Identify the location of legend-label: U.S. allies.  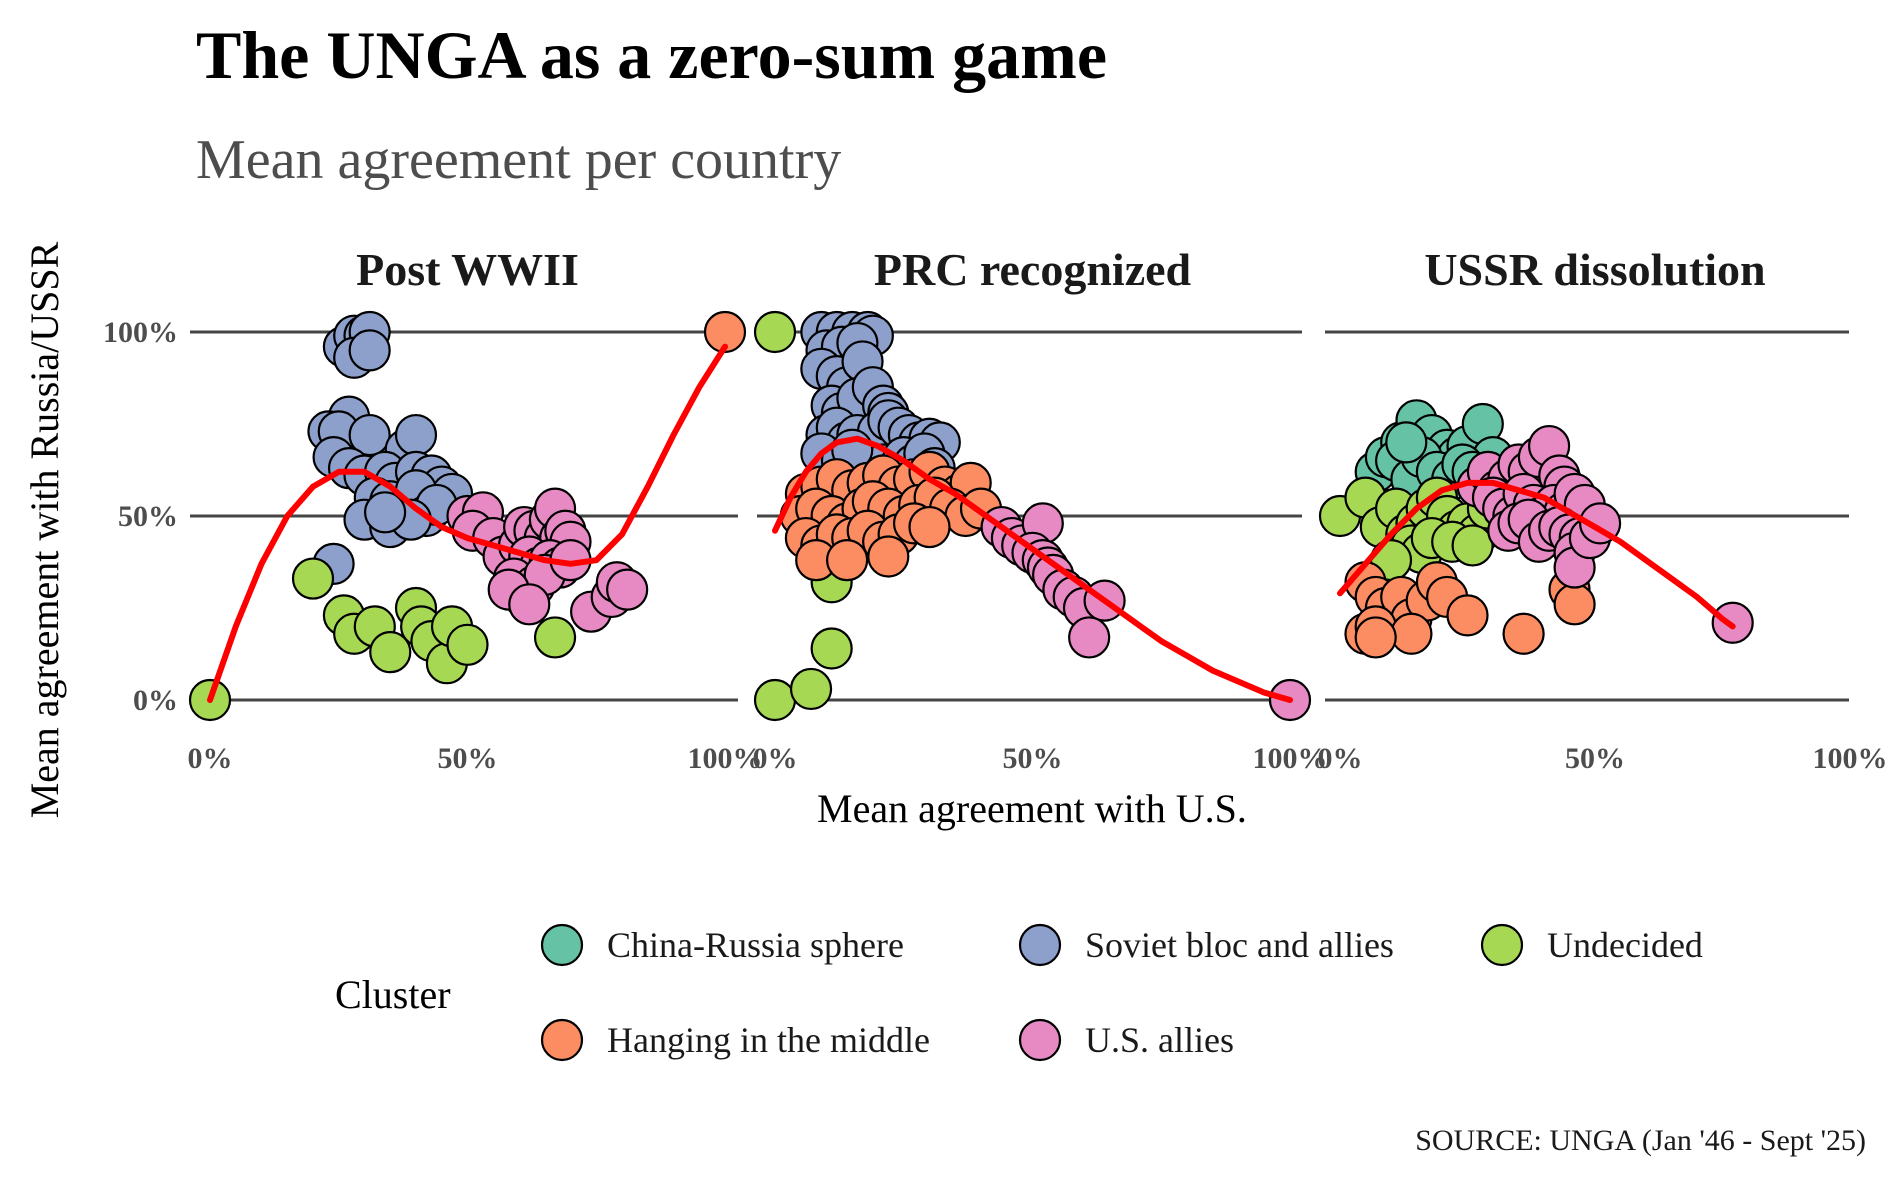
(1159, 1040).